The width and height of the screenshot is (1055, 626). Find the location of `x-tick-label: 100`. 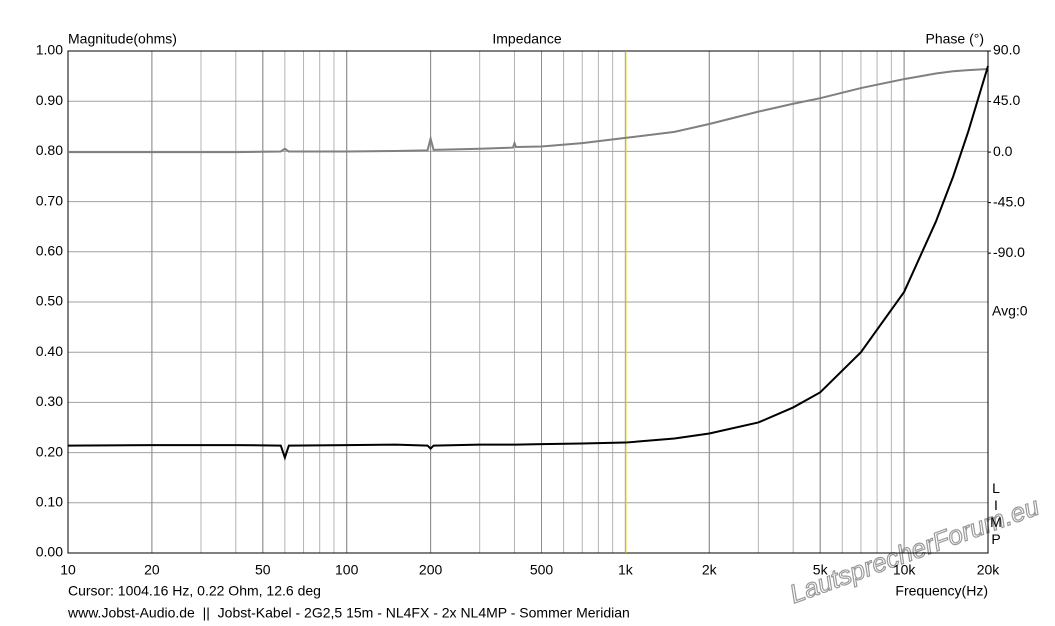

x-tick-label: 100 is located at coordinates (347, 570).